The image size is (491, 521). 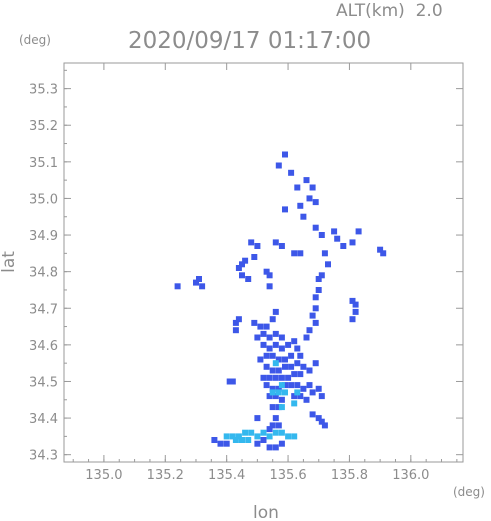 What do you see at coordinates (43, 456) in the screenshot?
I see `y-tick-label: 34.3` at bounding box center [43, 456].